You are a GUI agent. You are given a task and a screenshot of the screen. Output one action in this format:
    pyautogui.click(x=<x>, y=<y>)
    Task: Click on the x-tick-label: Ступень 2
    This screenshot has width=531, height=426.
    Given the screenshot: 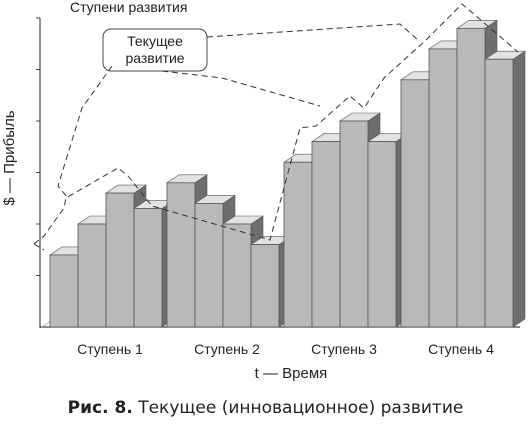 What is the action you would take?
    pyautogui.click(x=227, y=349)
    